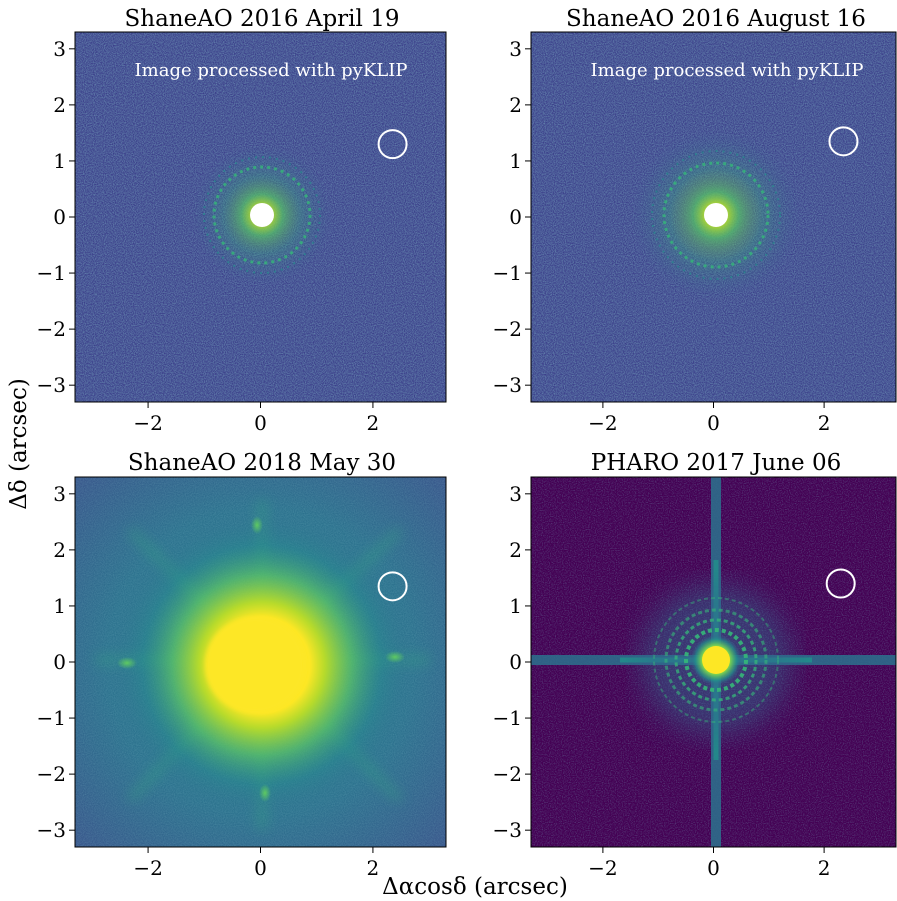 This screenshot has height=901, width=897. Describe the element at coordinates (716, 463) in the screenshot. I see `panel-title: PHARO 2017 June 06` at that location.